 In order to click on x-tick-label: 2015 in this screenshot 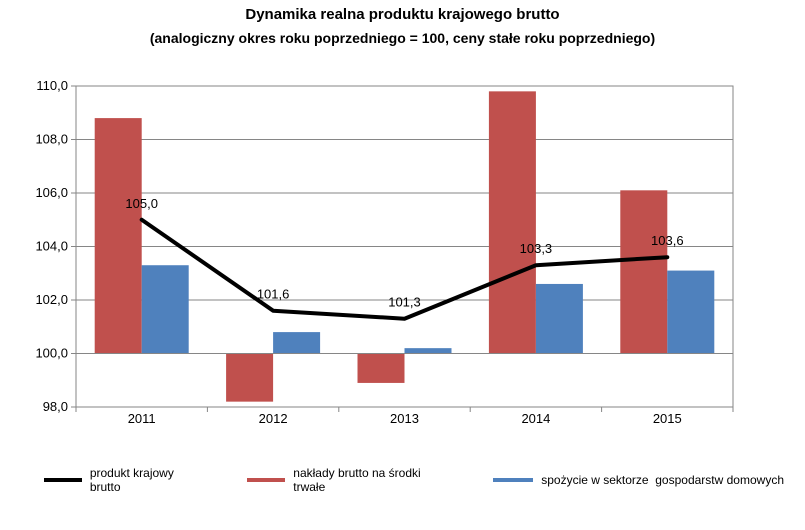, I will do `click(667, 418)`.